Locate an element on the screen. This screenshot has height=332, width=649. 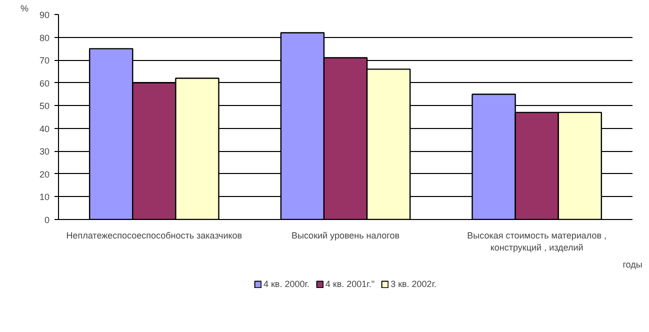
y-tick-label: 0 is located at coordinates (47, 220).